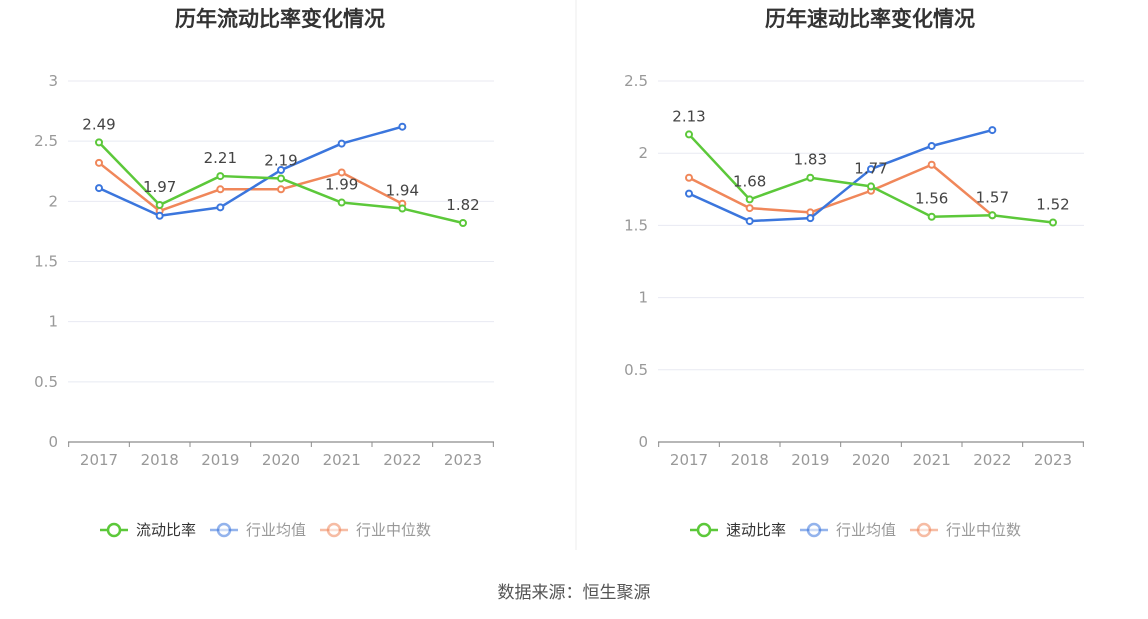  What do you see at coordinates (992, 460) in the screenshot?
I see `chart-2-x-tick-label: 2022` at bounding box center [992, 460].